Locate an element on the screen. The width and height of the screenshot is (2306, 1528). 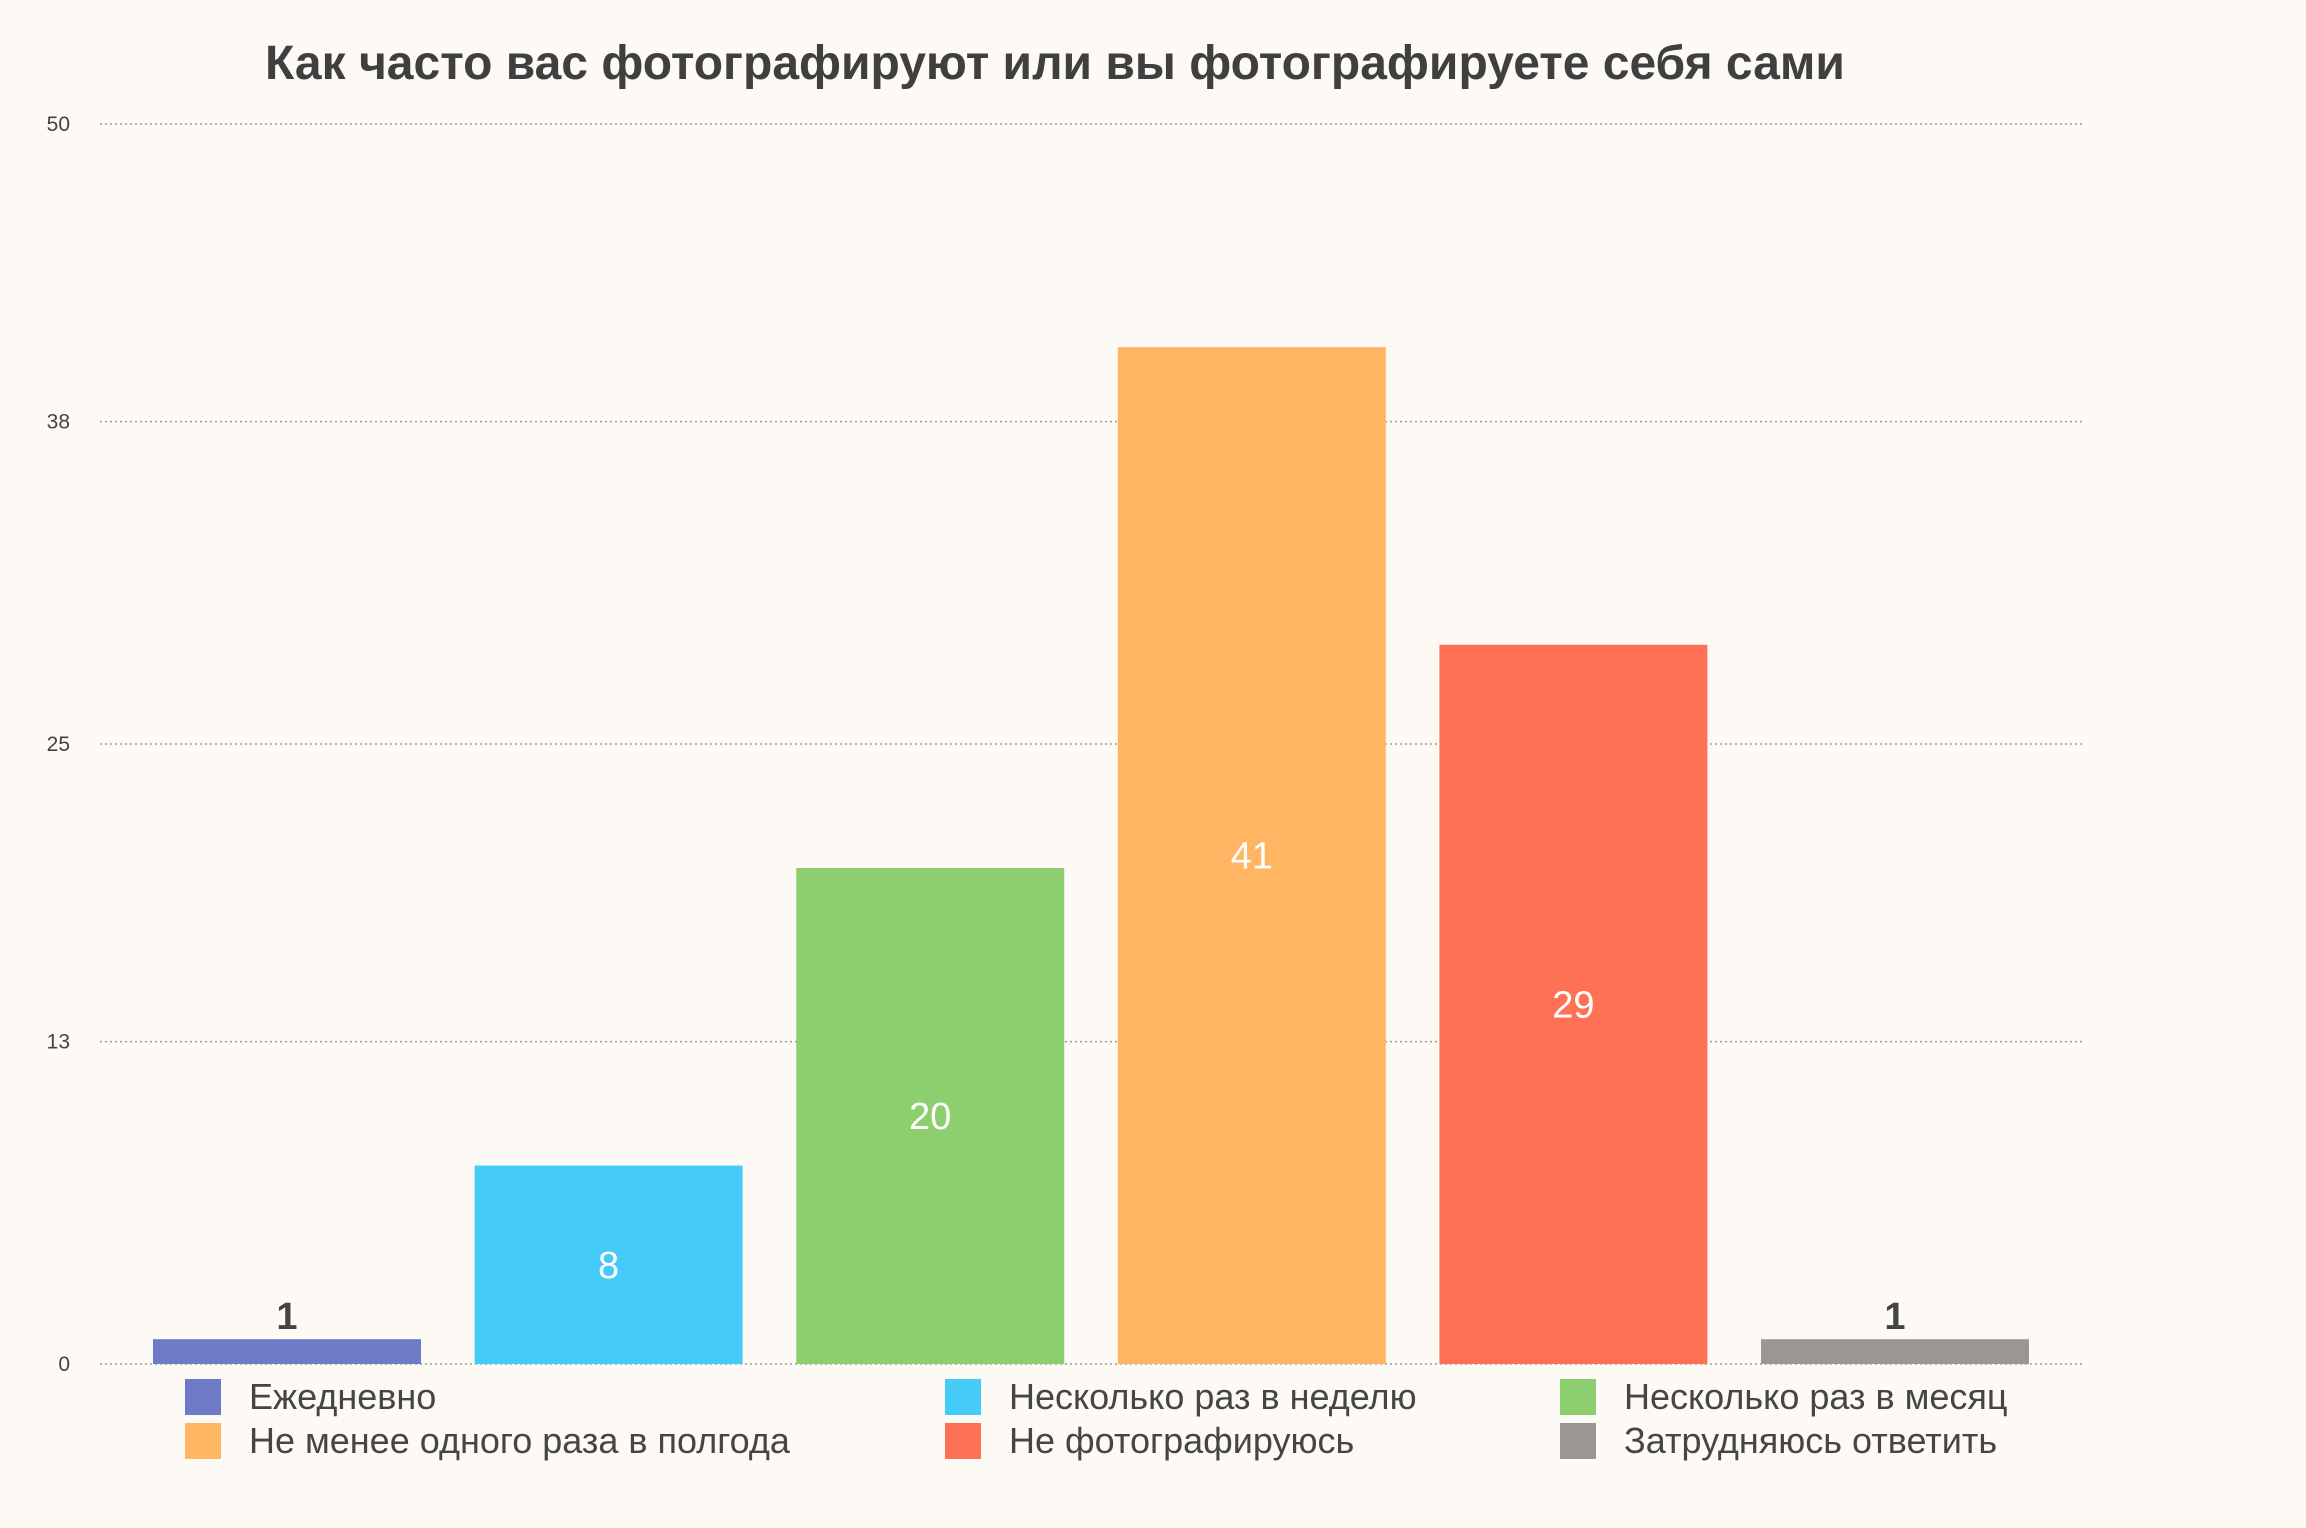
y-tick-label: 0 is located at coordinates (64, 1364).